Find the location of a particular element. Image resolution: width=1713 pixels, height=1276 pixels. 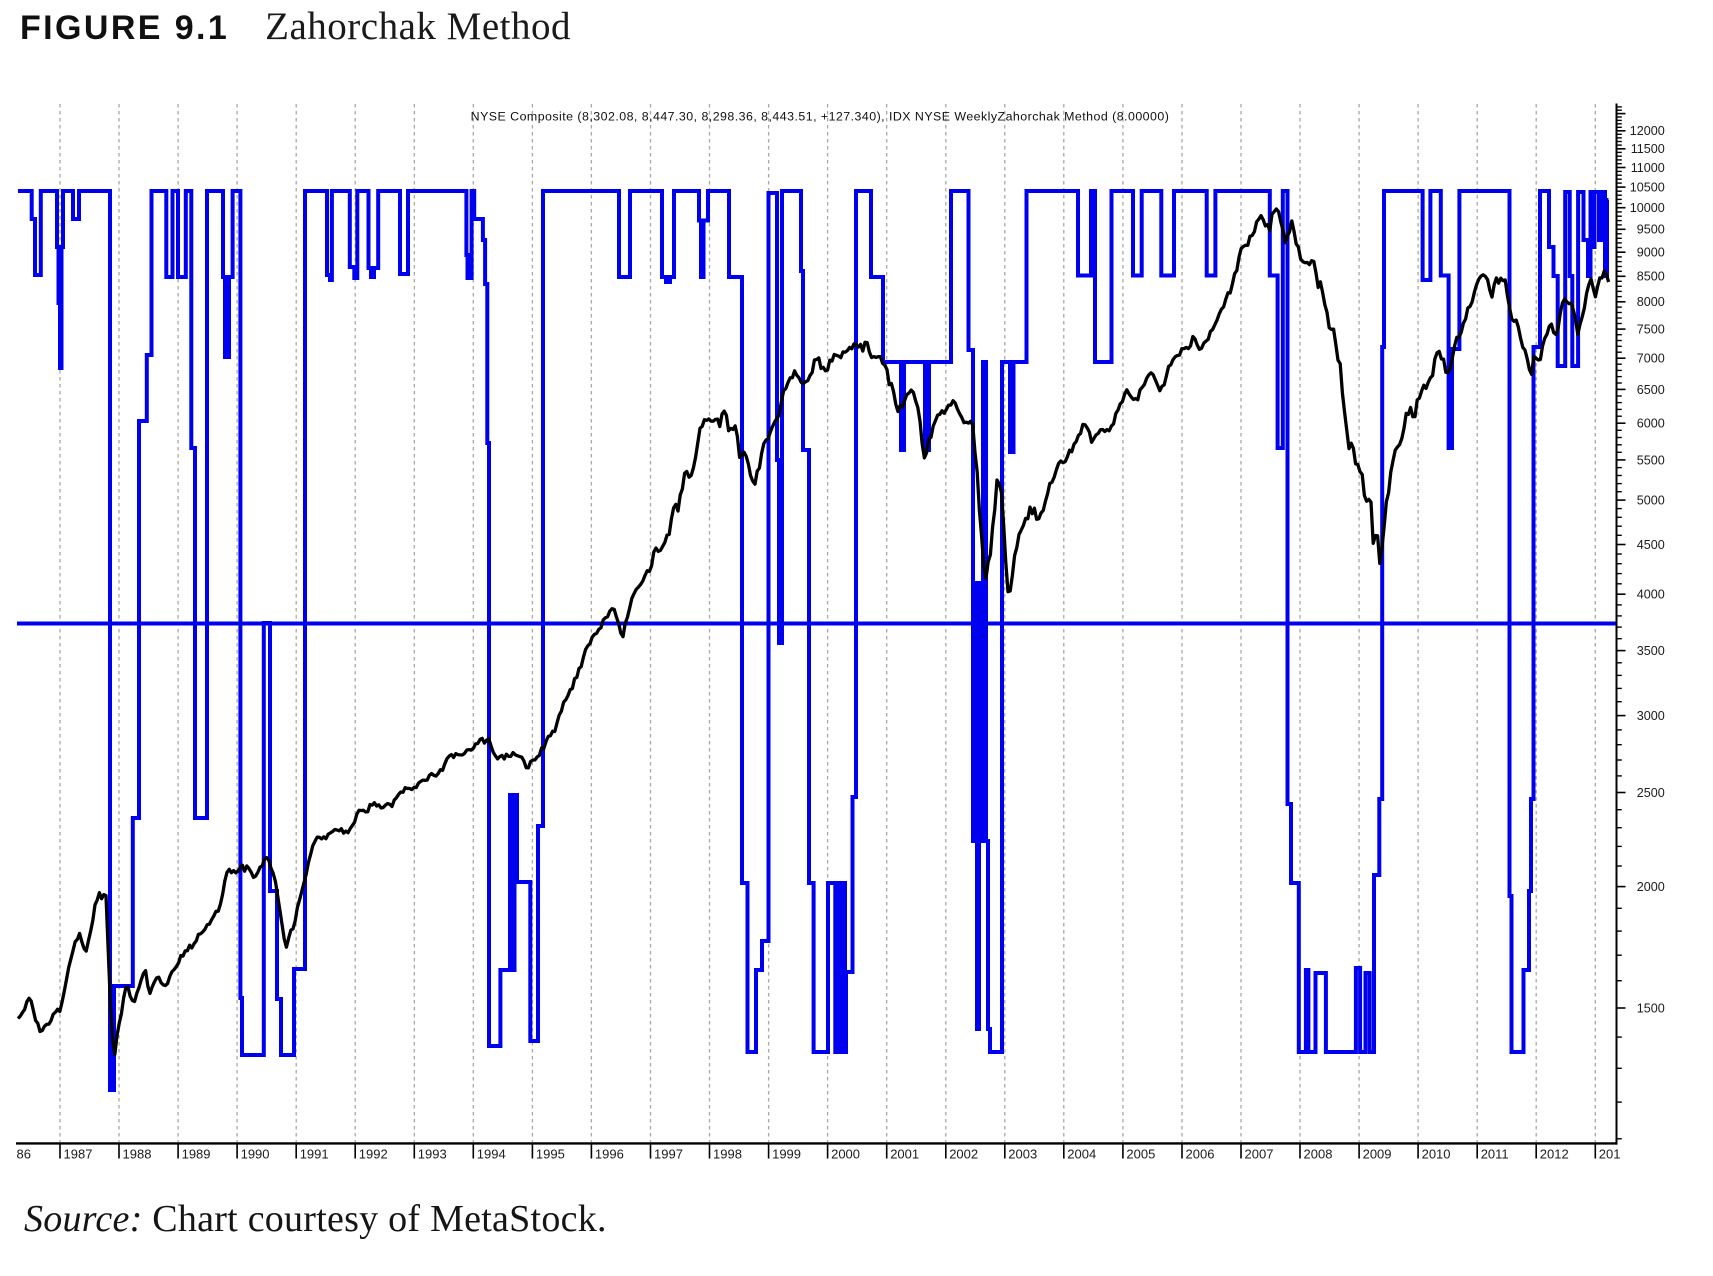

svg-text: 2005 is located at coordinates (1140, 1154).